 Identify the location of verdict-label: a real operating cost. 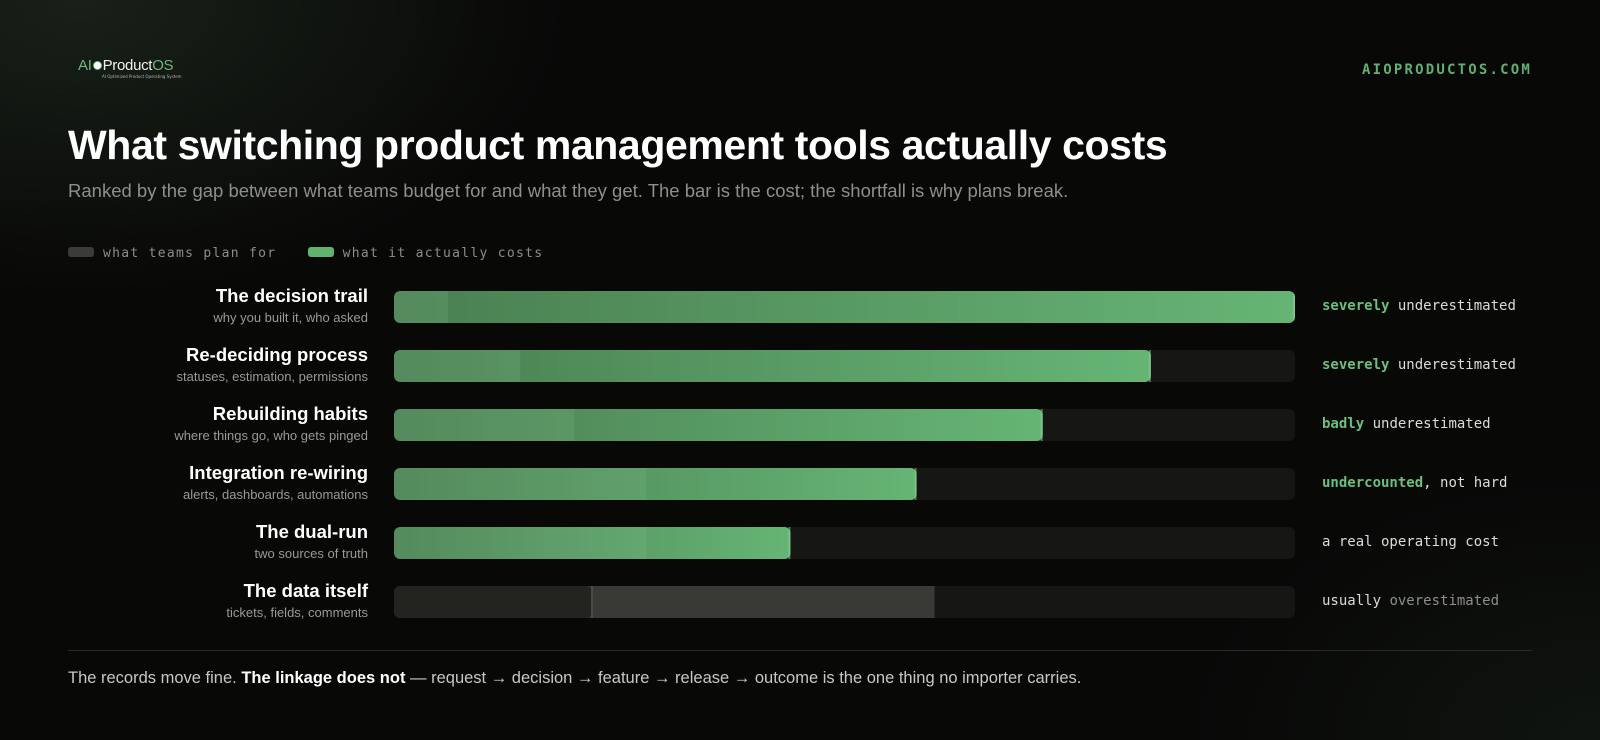
(1410, 542).